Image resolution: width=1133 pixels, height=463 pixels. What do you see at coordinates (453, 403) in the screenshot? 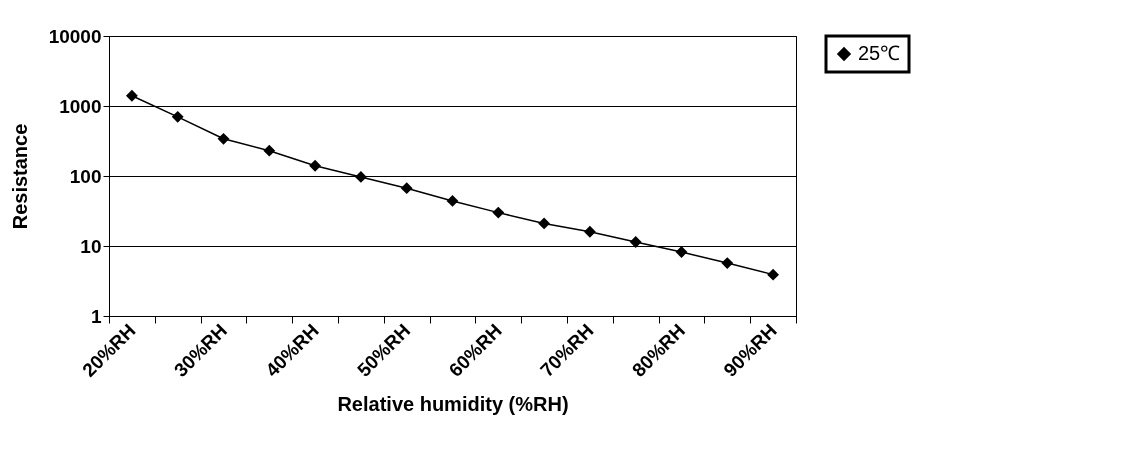
I see `x-axis-title: Relative humidity (%RH)` at bounding box center [453, 403].